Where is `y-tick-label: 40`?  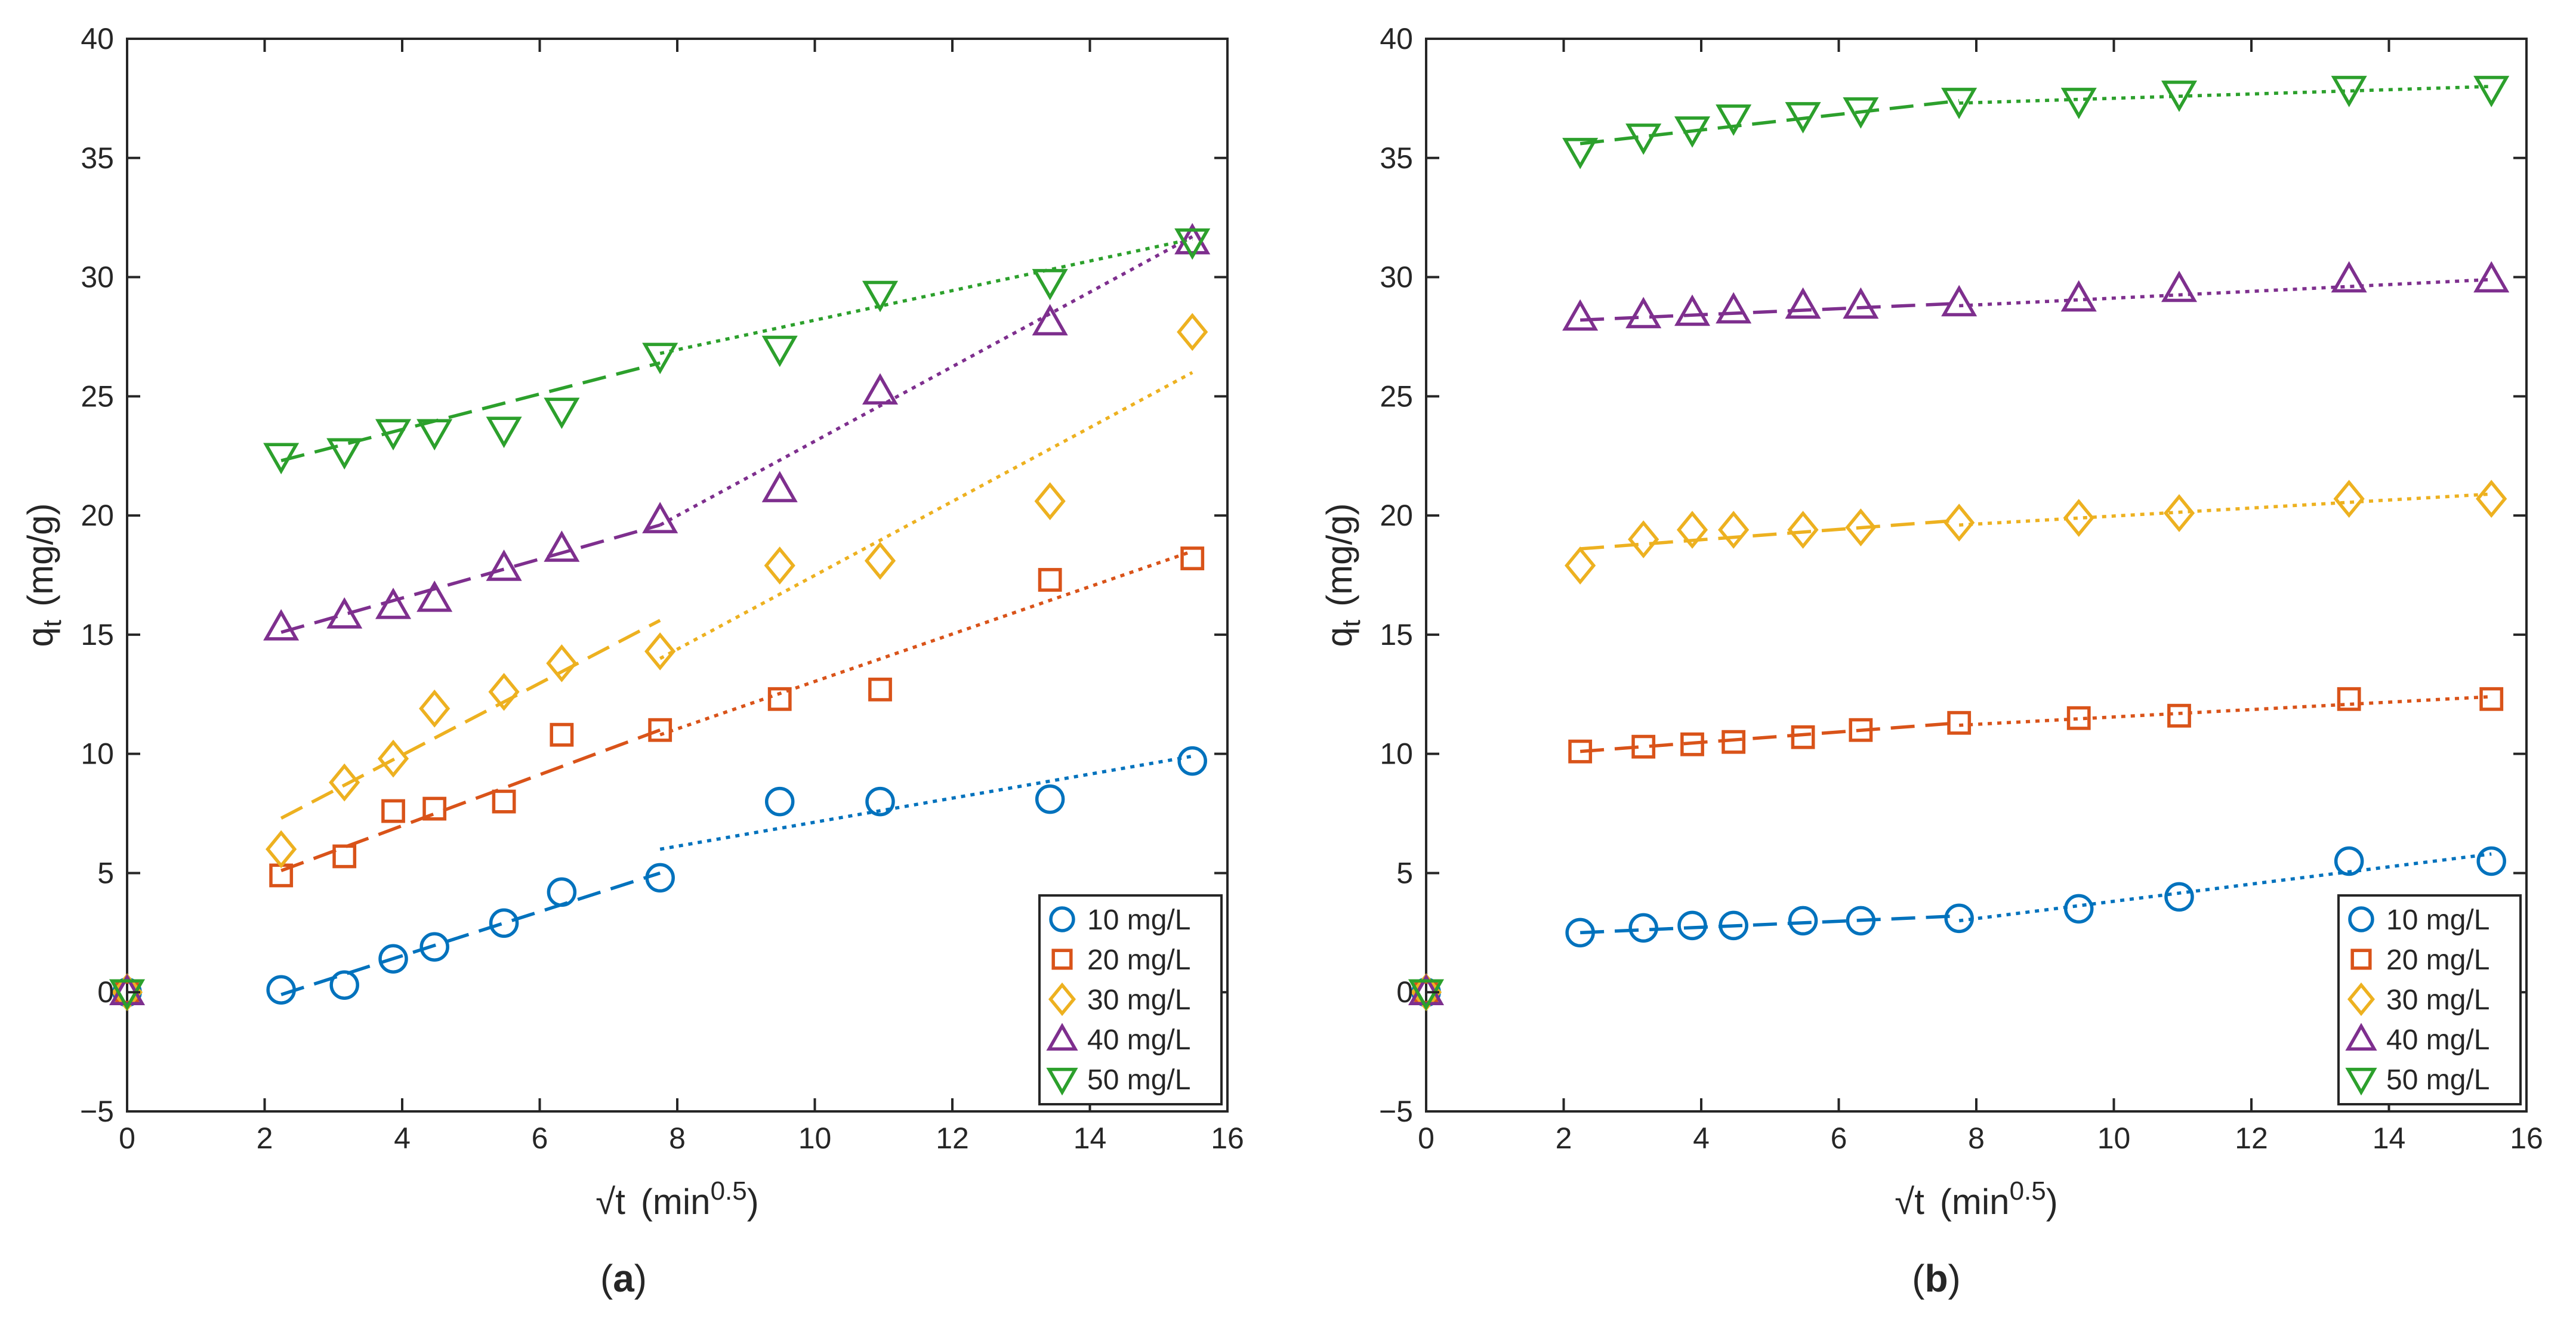
y-tick-label: 40 is located at coordinates (1396, 38).